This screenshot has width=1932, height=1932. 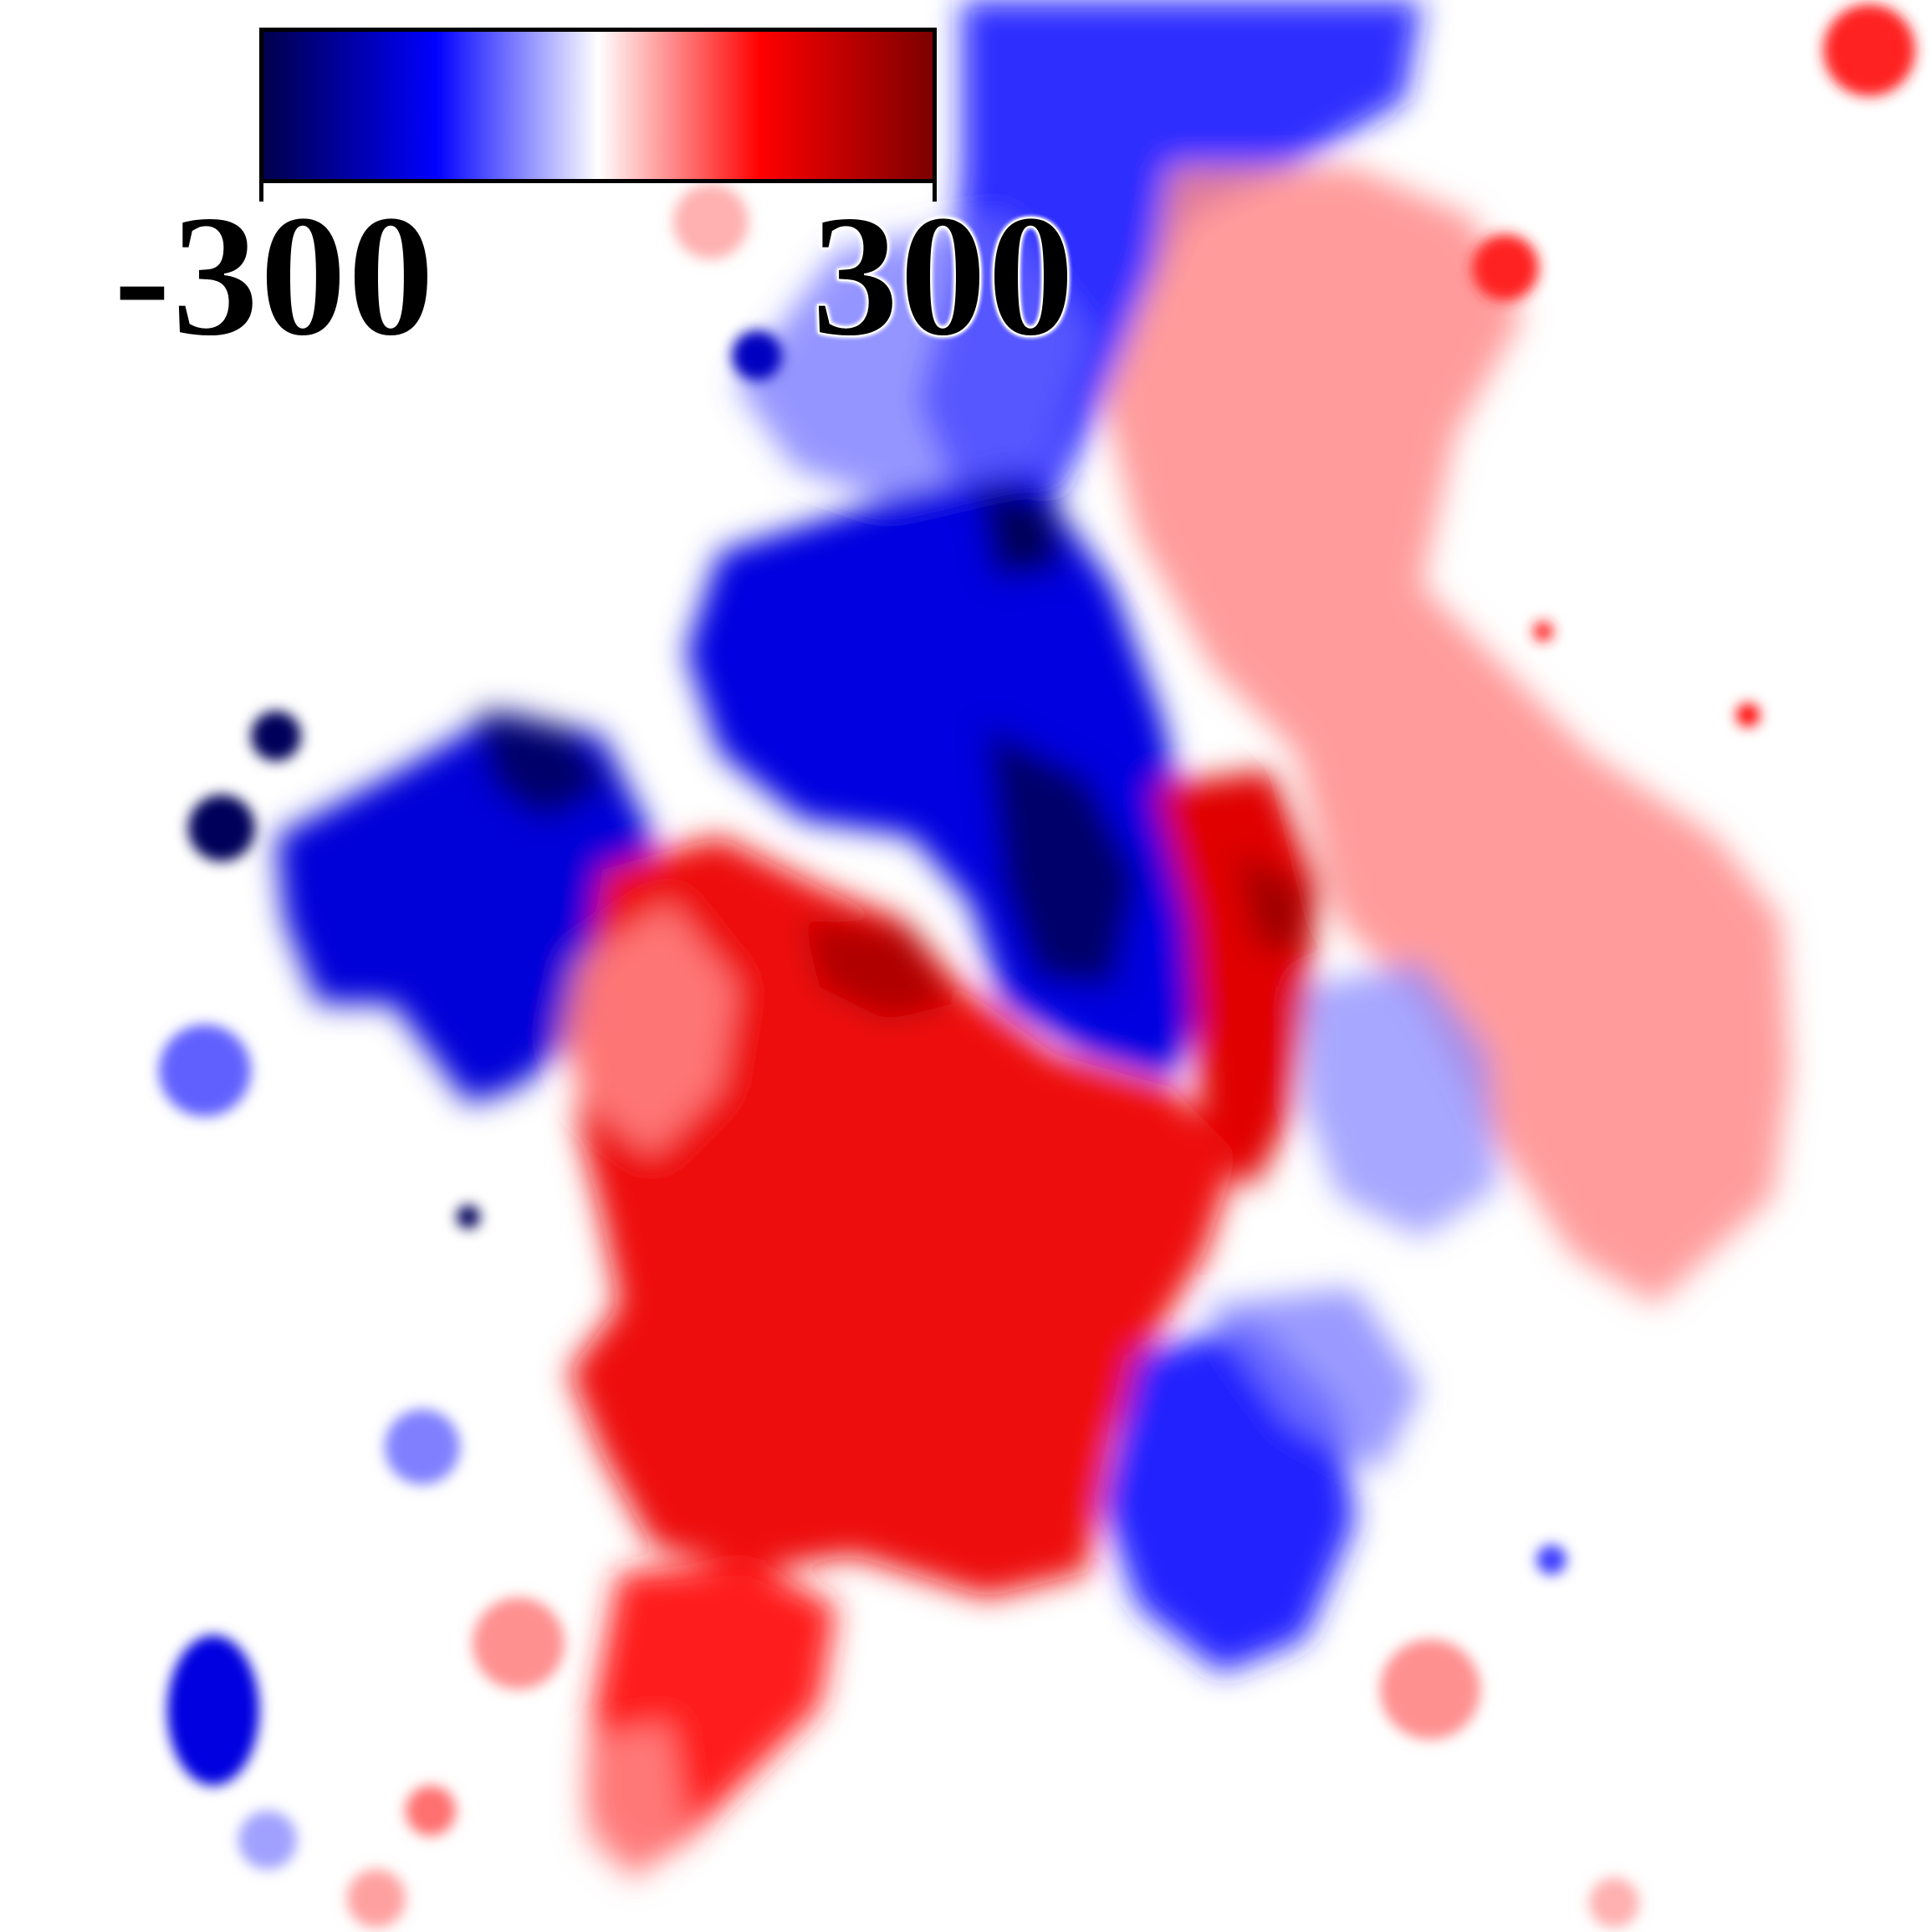 What do you see at coordinates (261, 192) in the screenshot?
I see `colorbar-tick-min` at bounding box center [261, 192].